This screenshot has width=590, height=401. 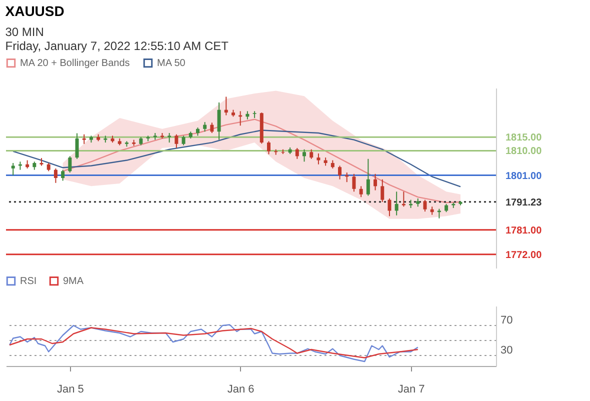 I want to click on legend-label: MA 20 + Bollinger Bands, so click(x=75, y=64).